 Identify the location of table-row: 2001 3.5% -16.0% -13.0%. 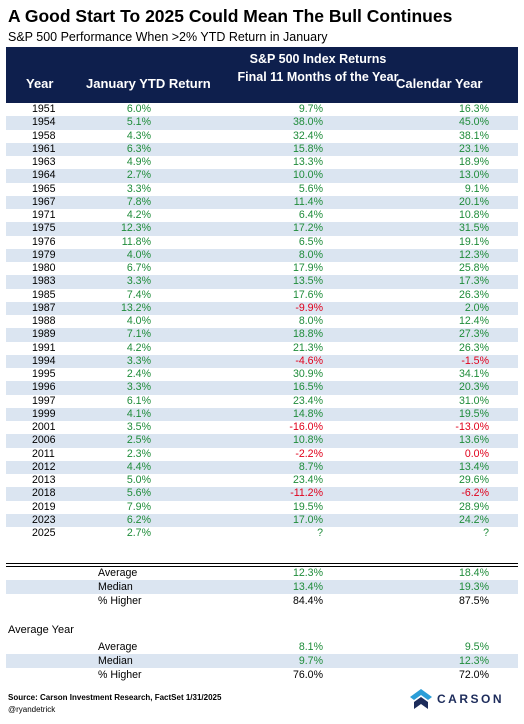
(262, 427).